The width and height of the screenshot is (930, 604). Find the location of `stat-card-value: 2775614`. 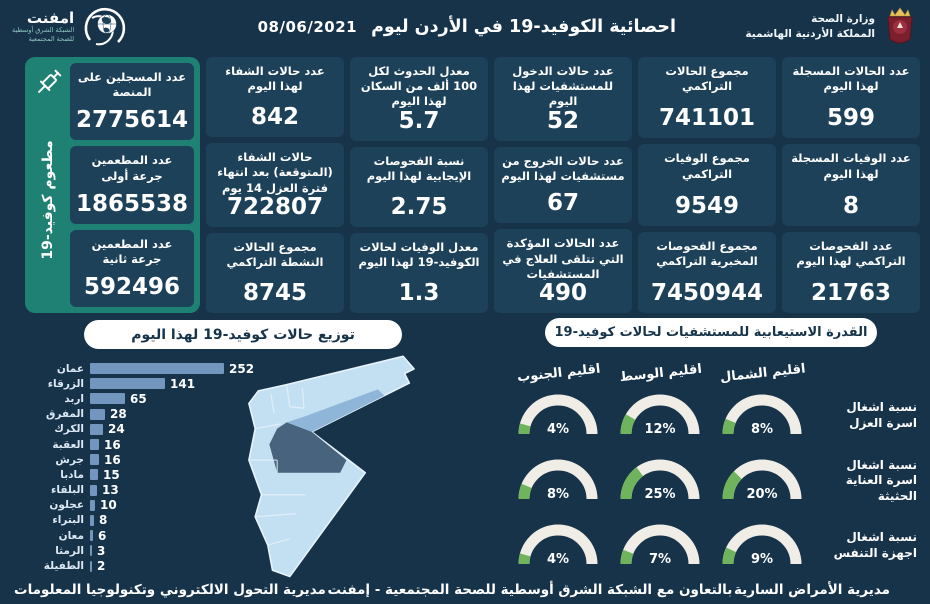

stat-card-value: 2775614 is located at coordinates (131, 120).